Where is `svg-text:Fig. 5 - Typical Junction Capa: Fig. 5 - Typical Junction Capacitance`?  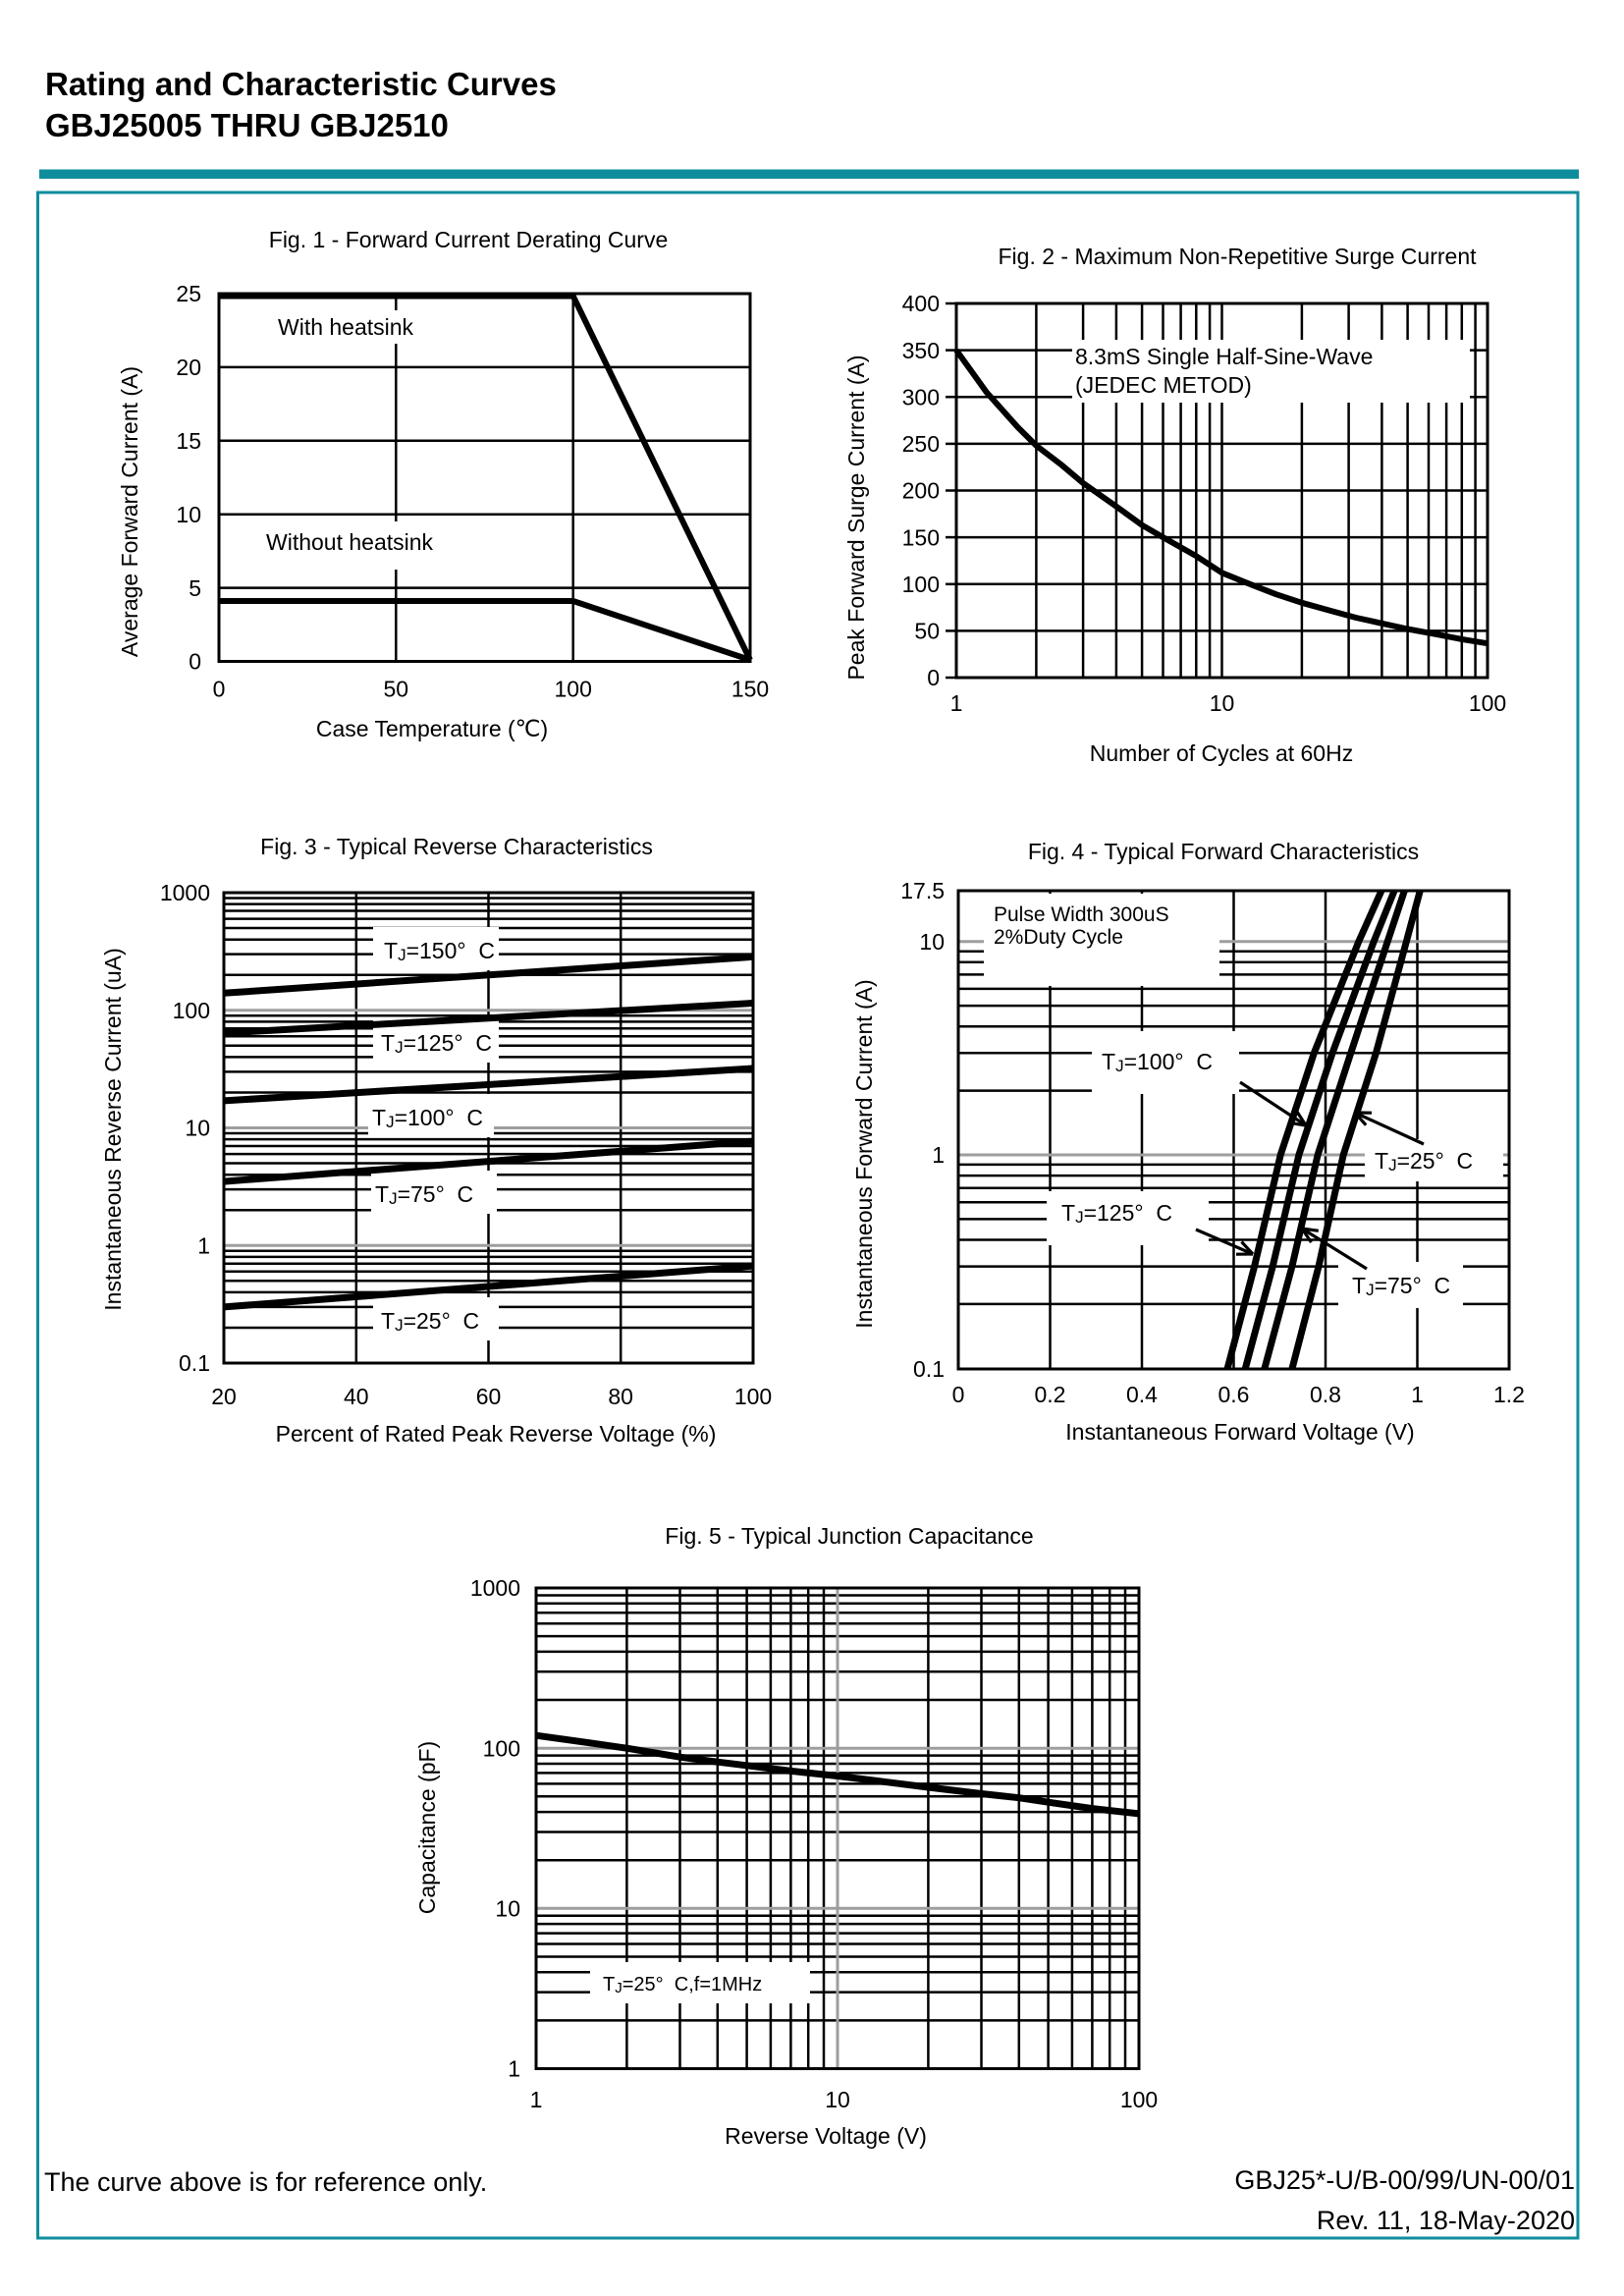
svg-text:Fig. 5 - Typical Junction Capa: Fig. 5 - Typical Junction Capacitance is located at coordinates (849, 1536).